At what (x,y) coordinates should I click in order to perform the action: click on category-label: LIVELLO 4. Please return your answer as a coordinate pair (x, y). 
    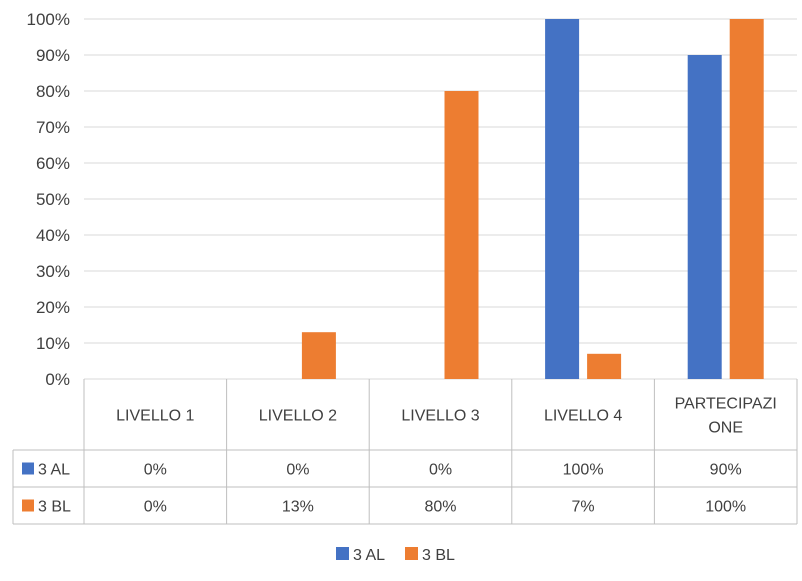
    Looking at the image, I should click on (583, 416).